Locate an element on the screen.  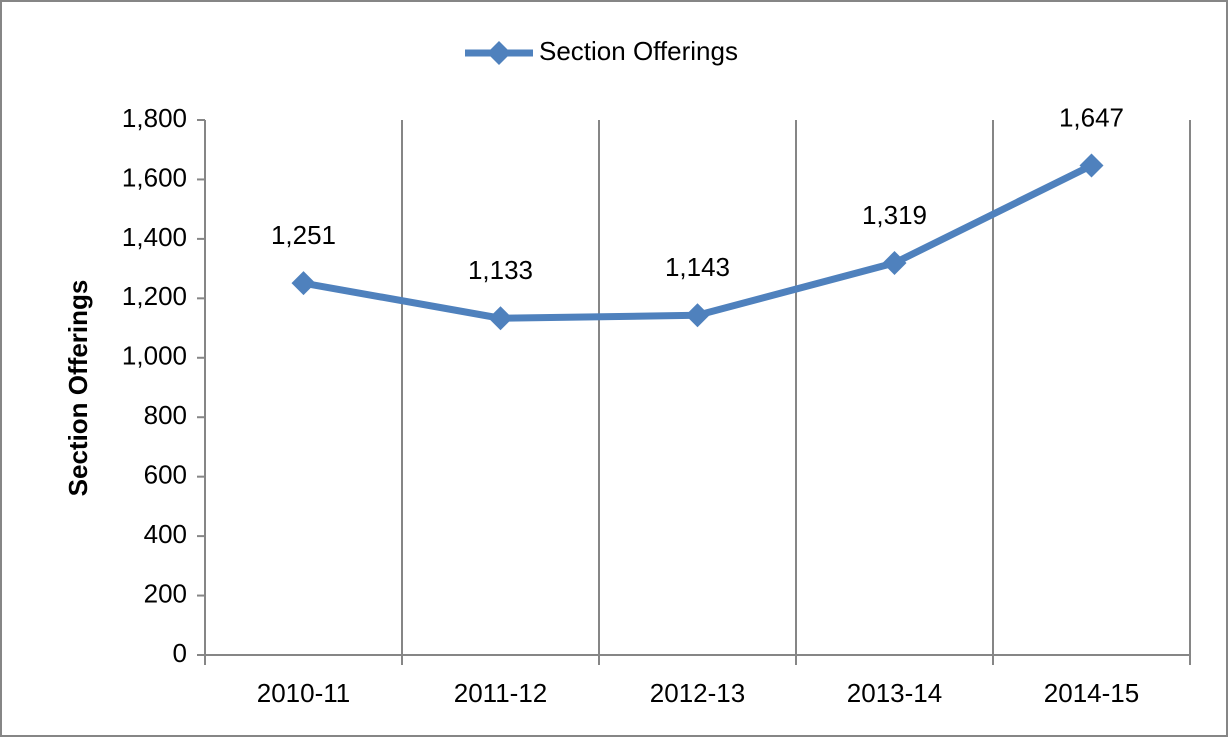
legend-marker is located at coordinates (499, 53).